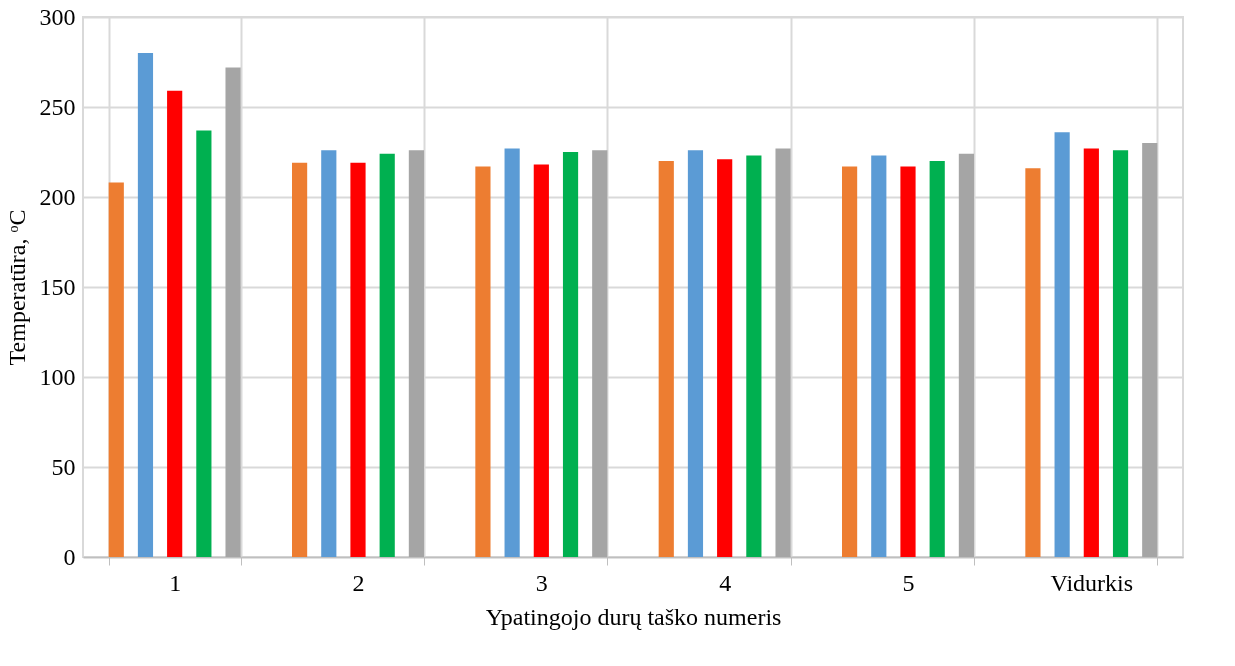 This screenshot has width=1235, height=666. I want to click on y-axis-title: Temperatūra, ᵒC, so click(16, 287).